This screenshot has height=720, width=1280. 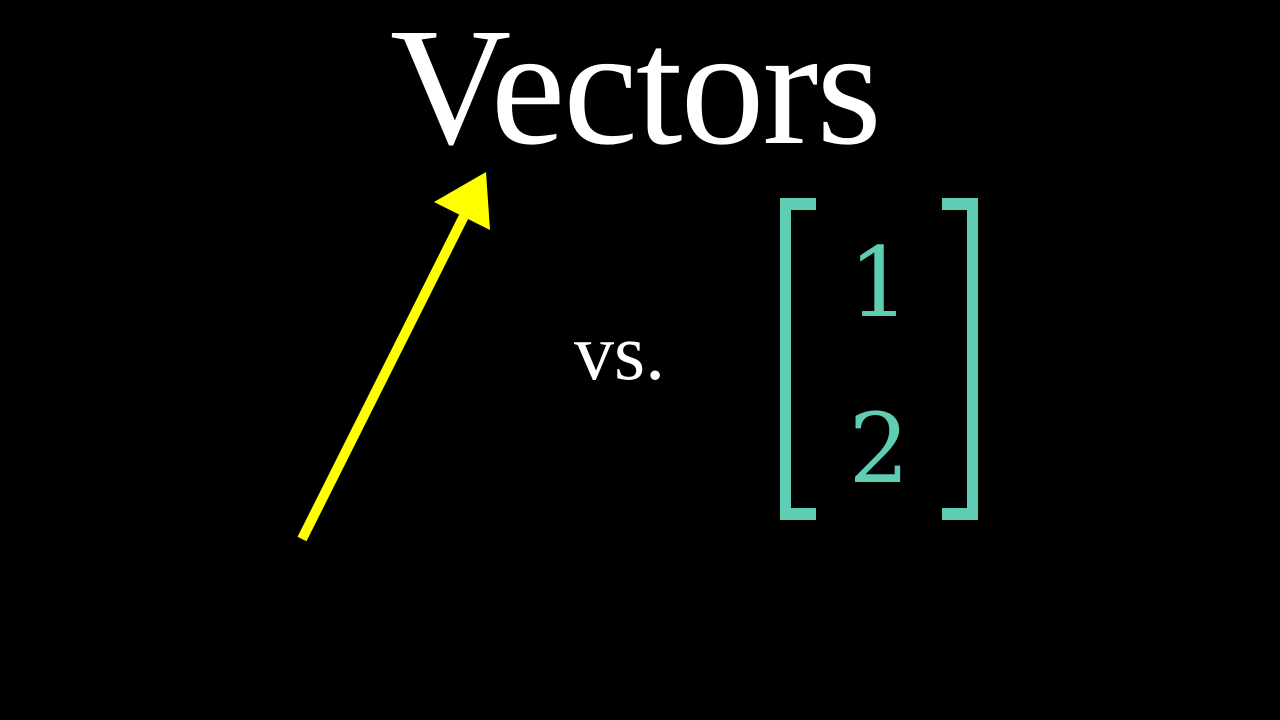 What do you see at coordinates (620, 353) in the screenshot?
I see `comparison-label: vs.` at bounding box center [620, 353].